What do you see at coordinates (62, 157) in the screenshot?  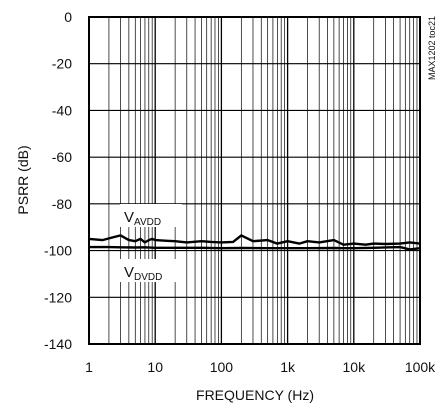 I see `y-tick-label: -60` at bounding box center [62, 157].